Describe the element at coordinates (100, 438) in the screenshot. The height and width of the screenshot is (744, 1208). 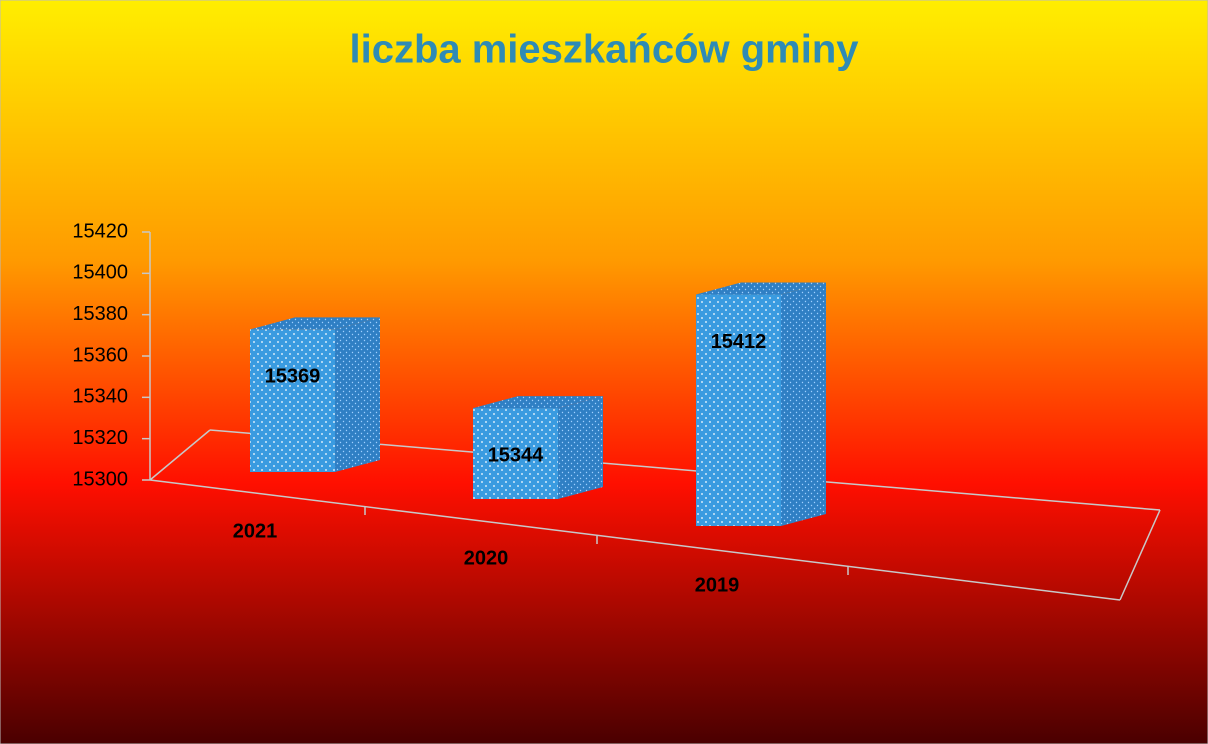
I see `y-tick-label: 15320` at that location.